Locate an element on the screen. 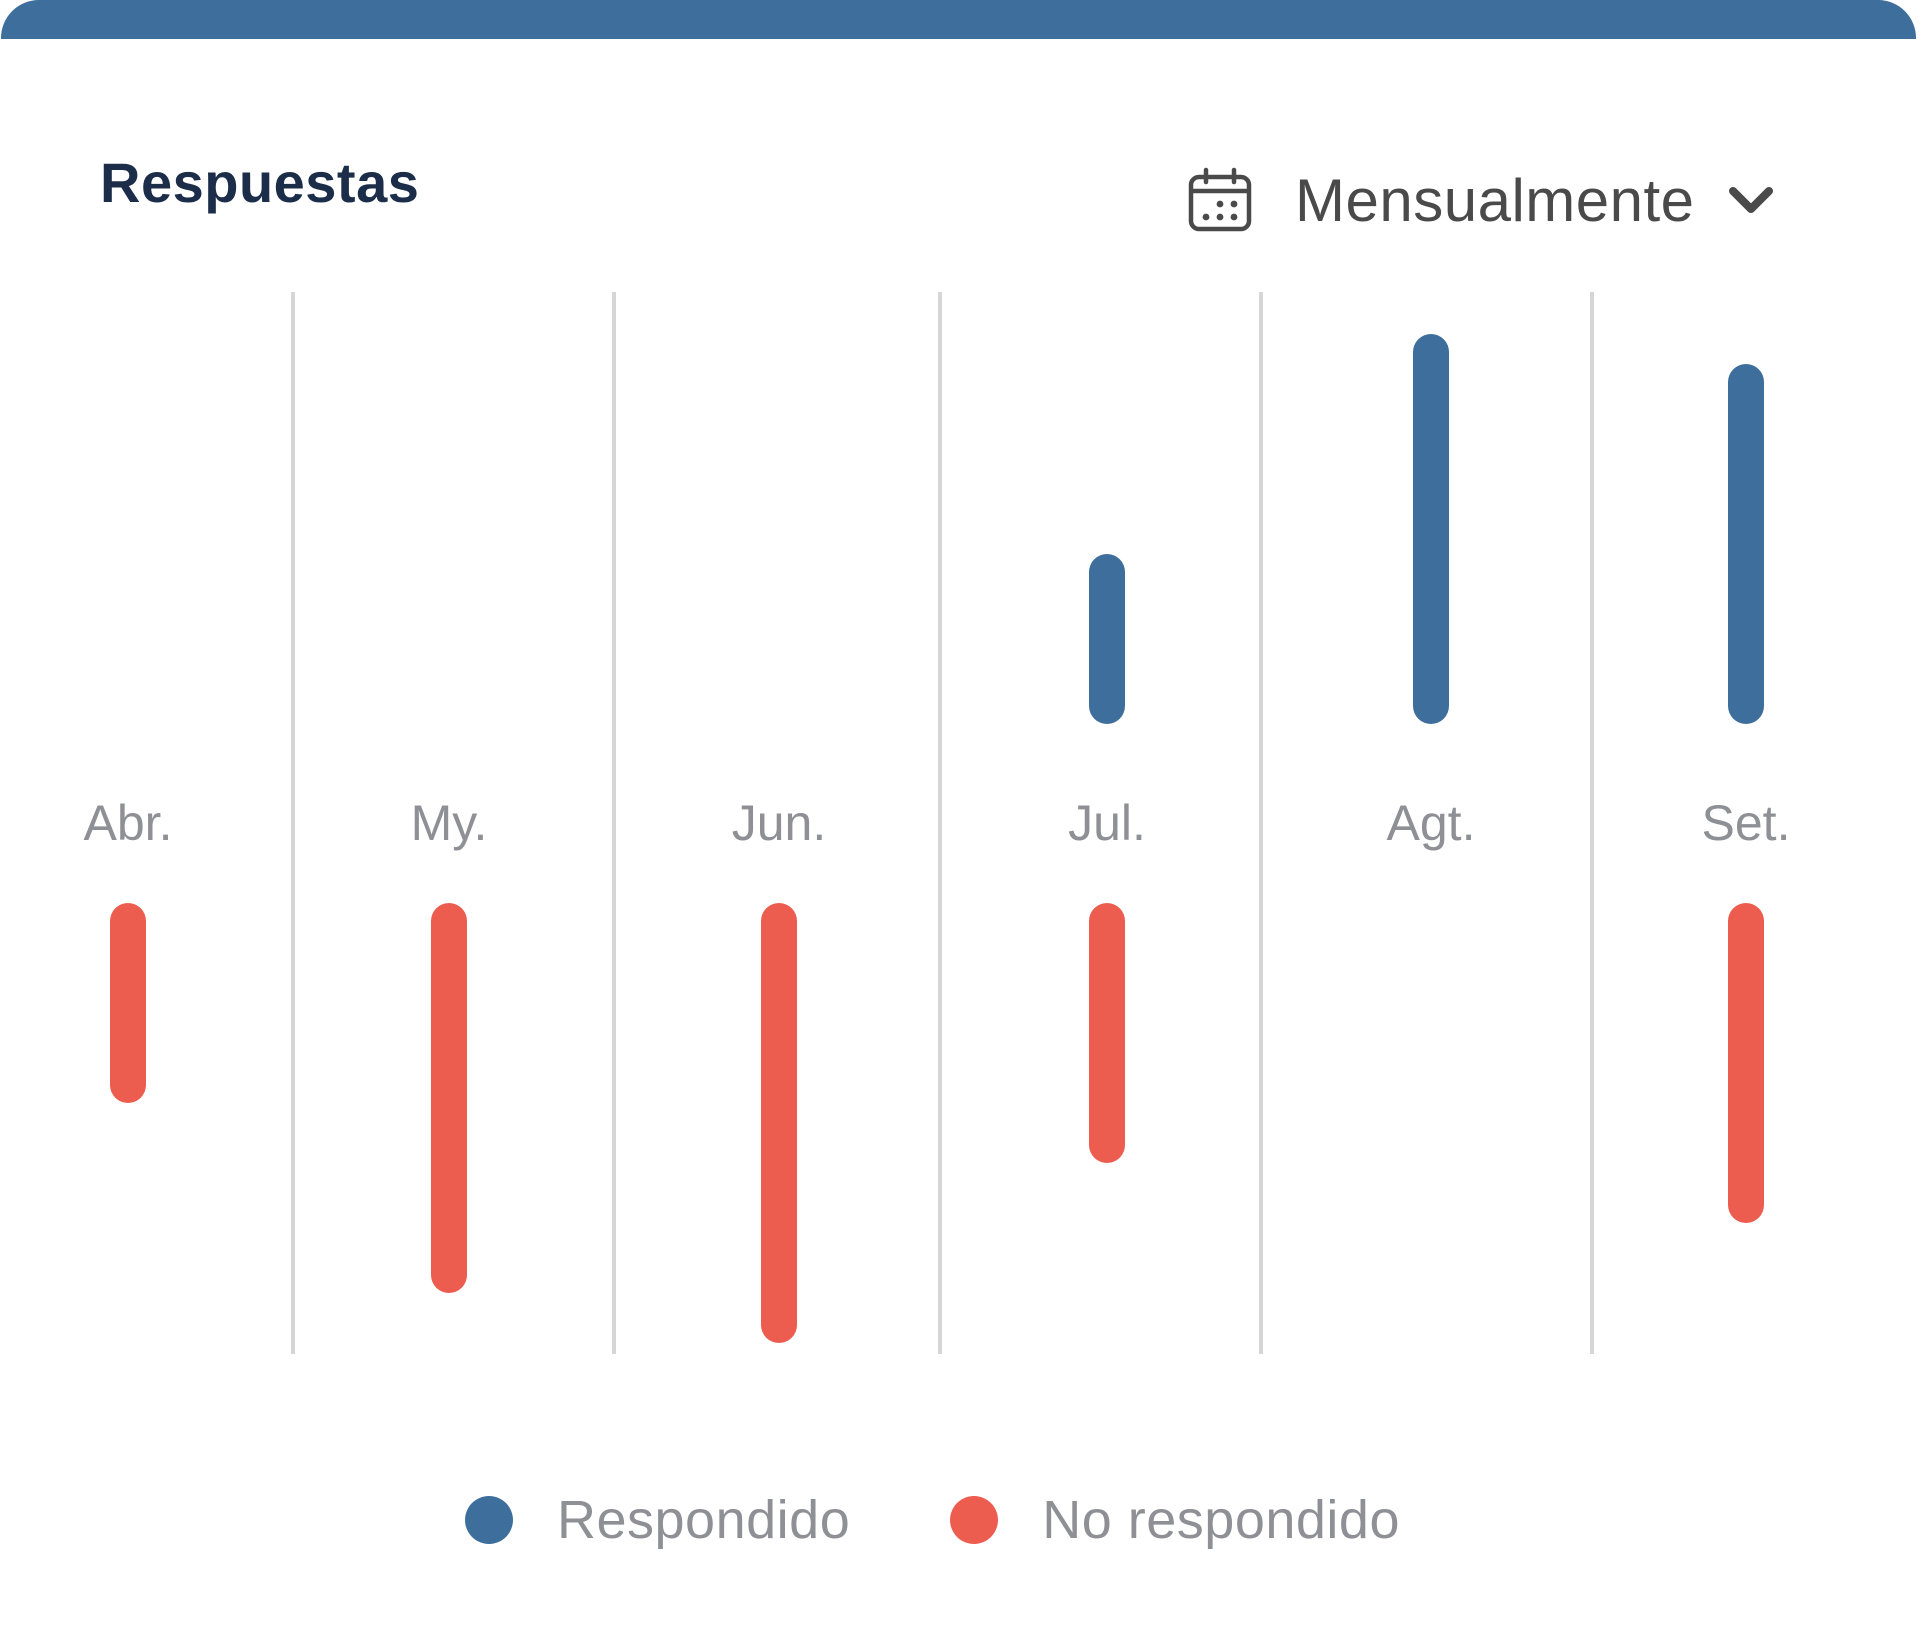 This screenshot has height=1643, width=1920. month-label: My. is located at coordinates (449, 823).